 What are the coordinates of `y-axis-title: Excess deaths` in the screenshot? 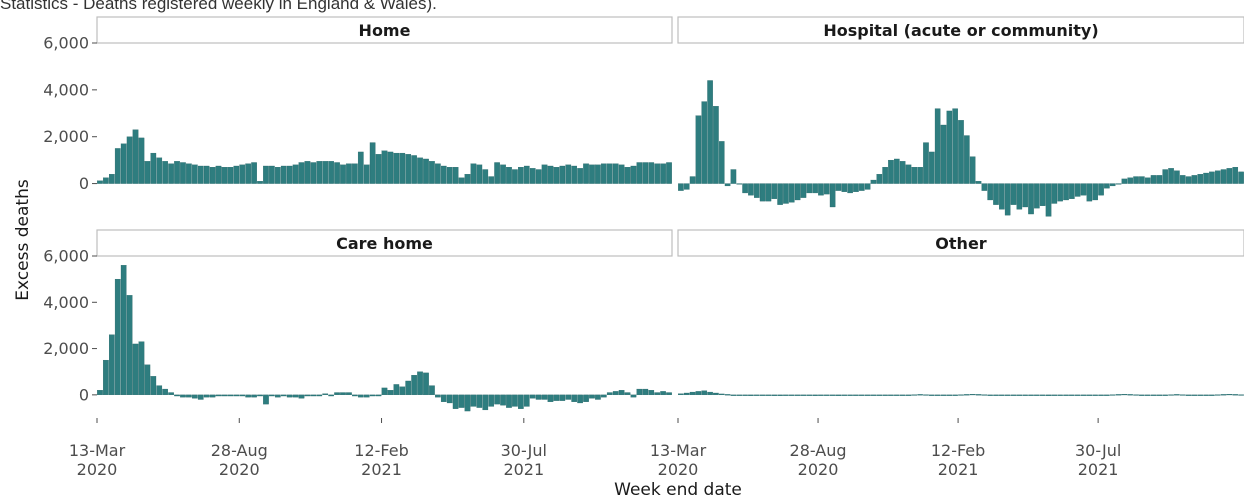 It's located at (23, 240).